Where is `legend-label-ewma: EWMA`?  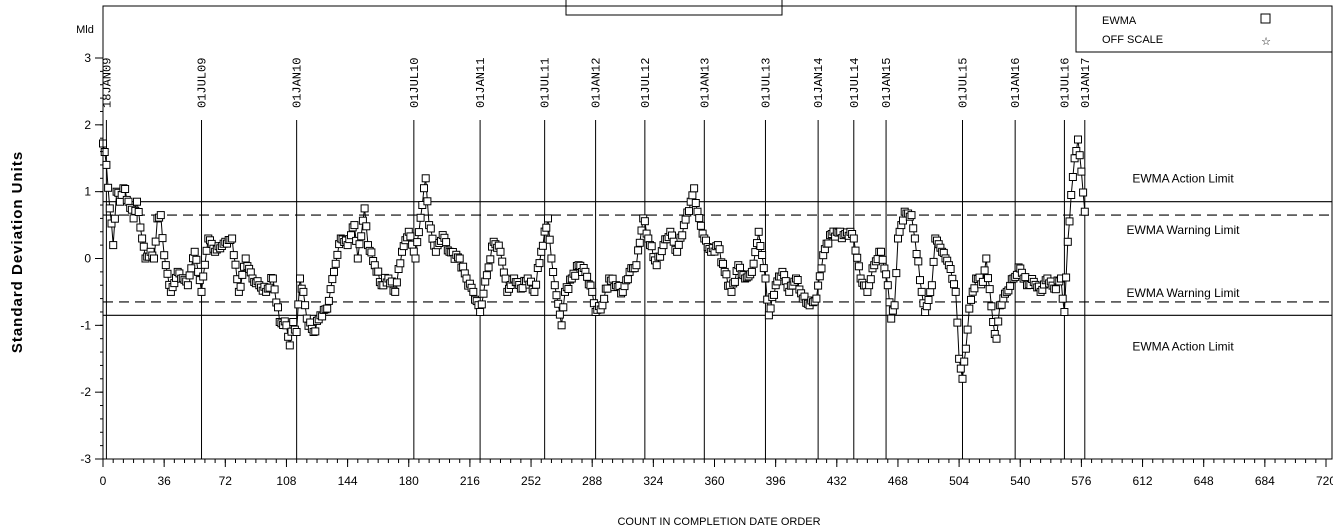
legend-label-ewma: EWMA is located at coordinates (1119, 21).